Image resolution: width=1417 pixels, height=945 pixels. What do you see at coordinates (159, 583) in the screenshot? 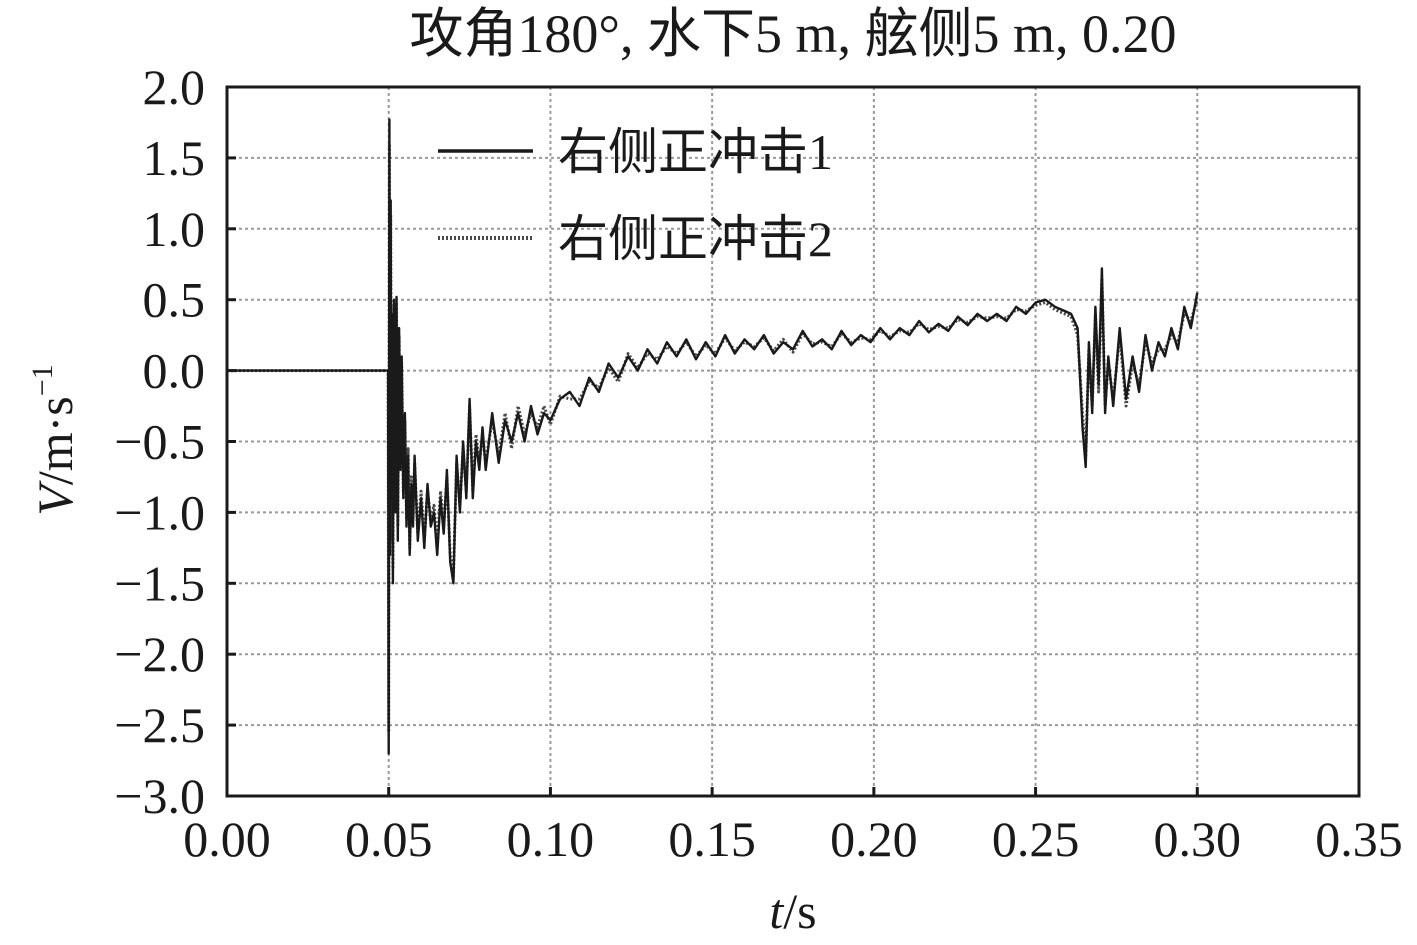
I see `y-tick-label: −1.5` at bounding box center [159, 583].